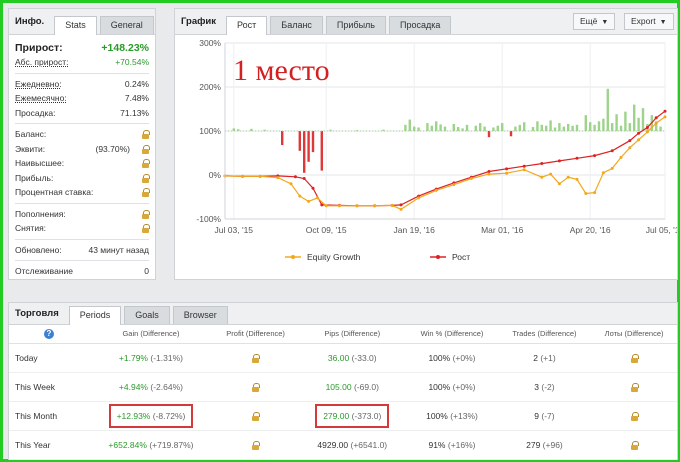  What do you see at coordinates (343, 314) in the screenshot?
I see `trading-panel-header: Торговля Periods Goals Browser` at bounding box center [343, 314].